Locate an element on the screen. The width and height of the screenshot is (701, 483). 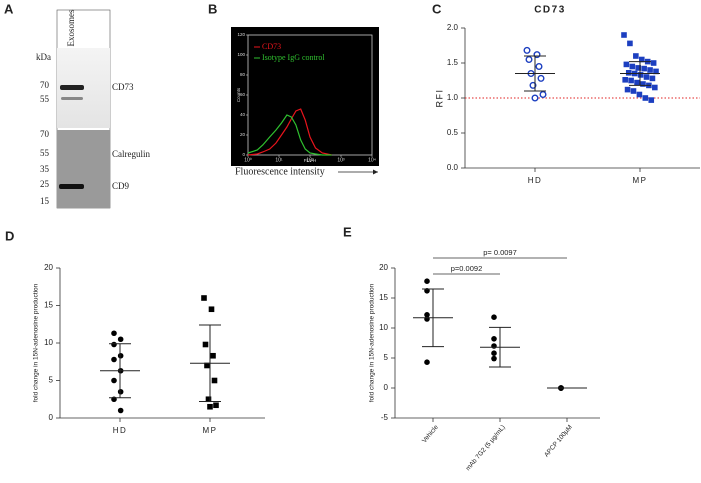
band-label: CD9 is located at coordinates (121, 186).